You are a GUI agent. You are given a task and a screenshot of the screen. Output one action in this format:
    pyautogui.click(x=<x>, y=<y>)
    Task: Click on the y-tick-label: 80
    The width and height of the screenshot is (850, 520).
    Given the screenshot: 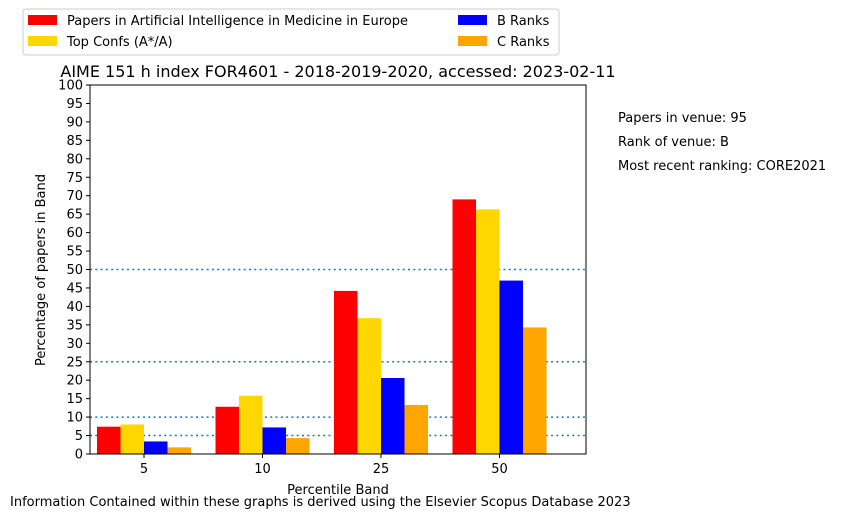 What is the action you would take?
    pyautogui.click(x=74, y=159)
    